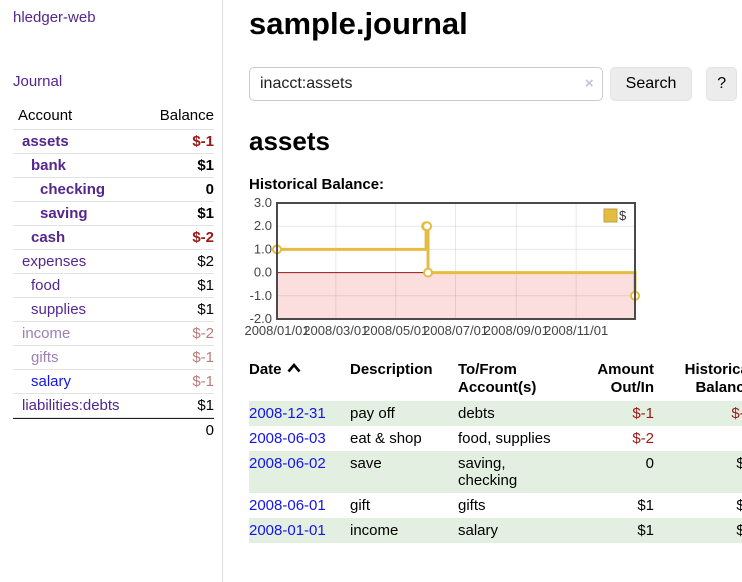  Describe the element at coordinates (297, 380) in the screenshot. I see `column-header-date: Date` at that location.